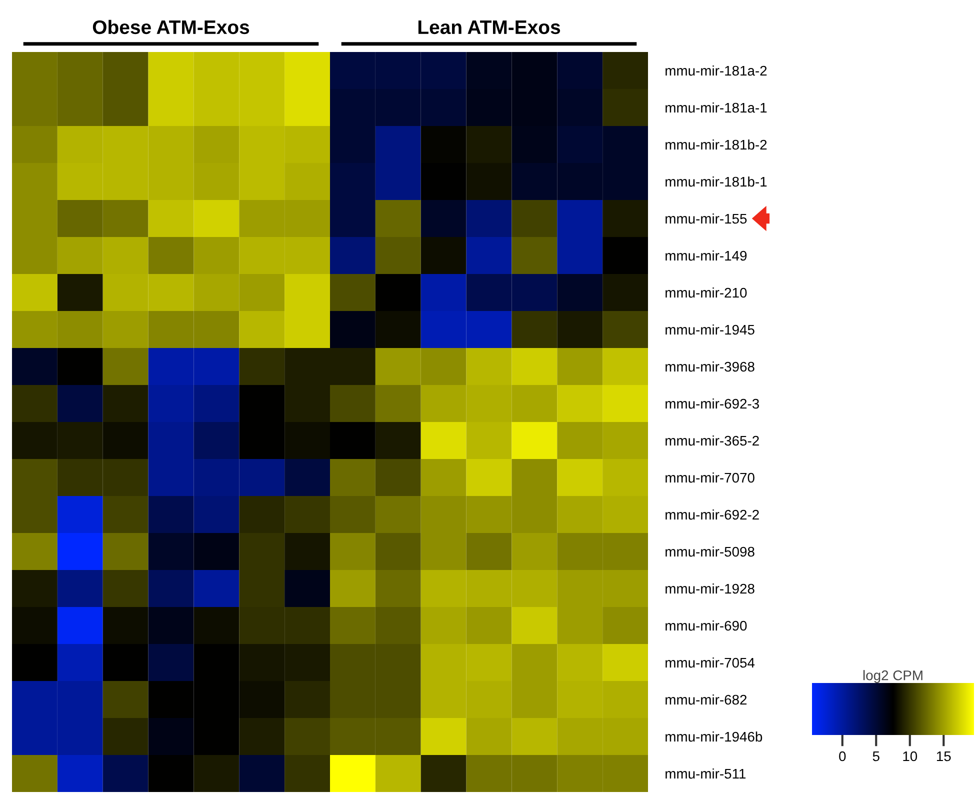 The width and height of the screenshot is (975, 796). What do you see at coordinates (706, 255) in the screenshot?
I see `y-tick-label: mmu-mir-149` at bounding box center [706, 255].